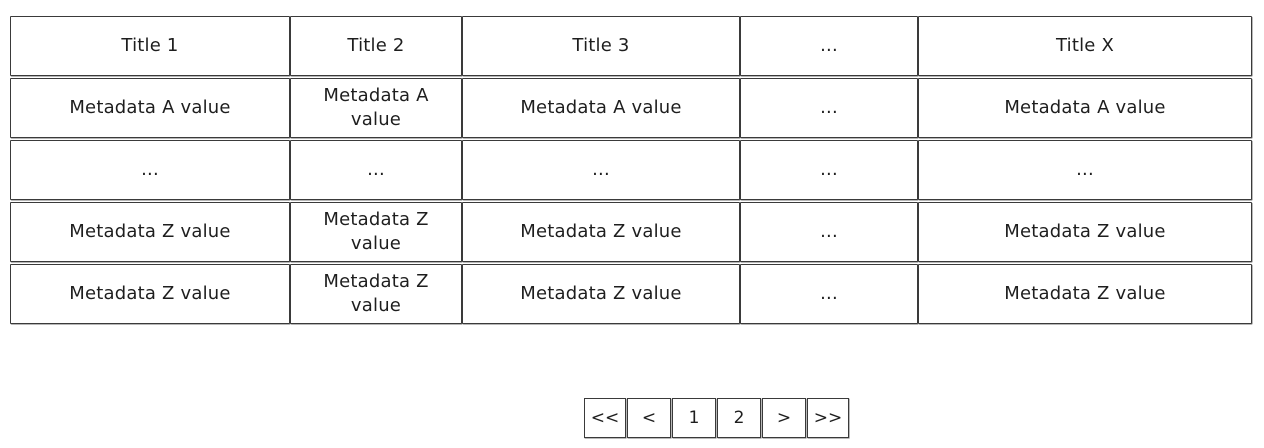 The image size is (1264, 448). I want to click on table-header-row: Title 1 Title 2 Title 3 ... Title X, so click(631, 47).